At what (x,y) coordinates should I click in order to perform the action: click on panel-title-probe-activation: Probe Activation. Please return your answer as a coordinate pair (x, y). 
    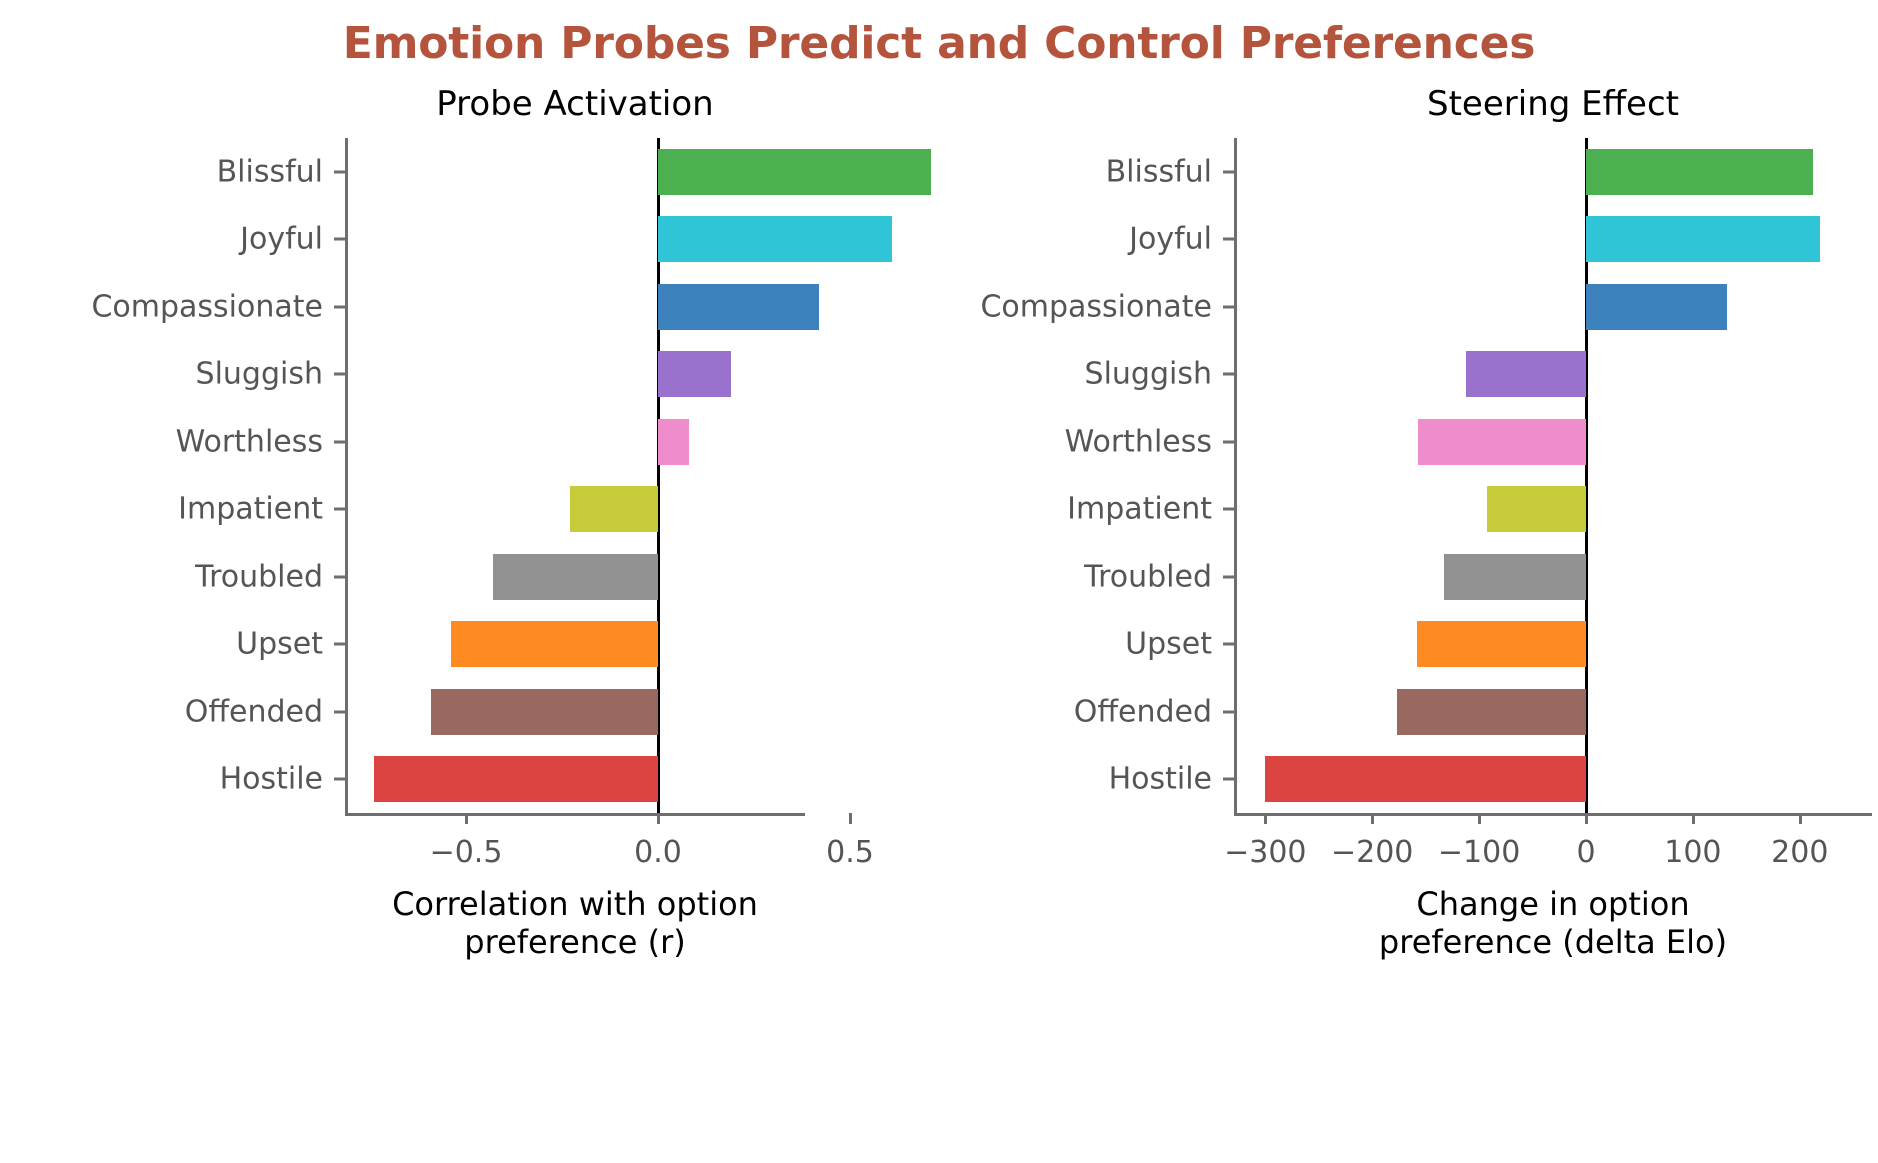
    Looking at the image, I should click on (575, 104).